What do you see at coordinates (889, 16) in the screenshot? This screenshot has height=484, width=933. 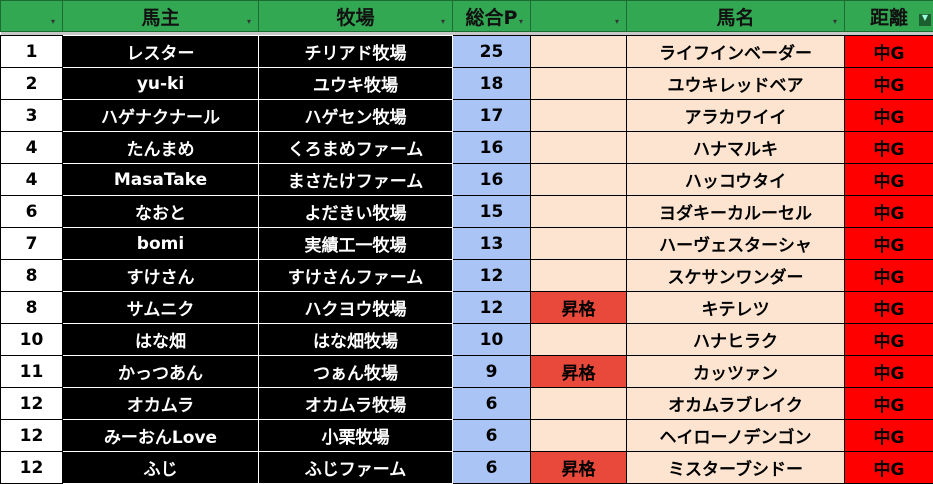 I see `column-header-distance: 距離▼` at bounding box center [889, 16].